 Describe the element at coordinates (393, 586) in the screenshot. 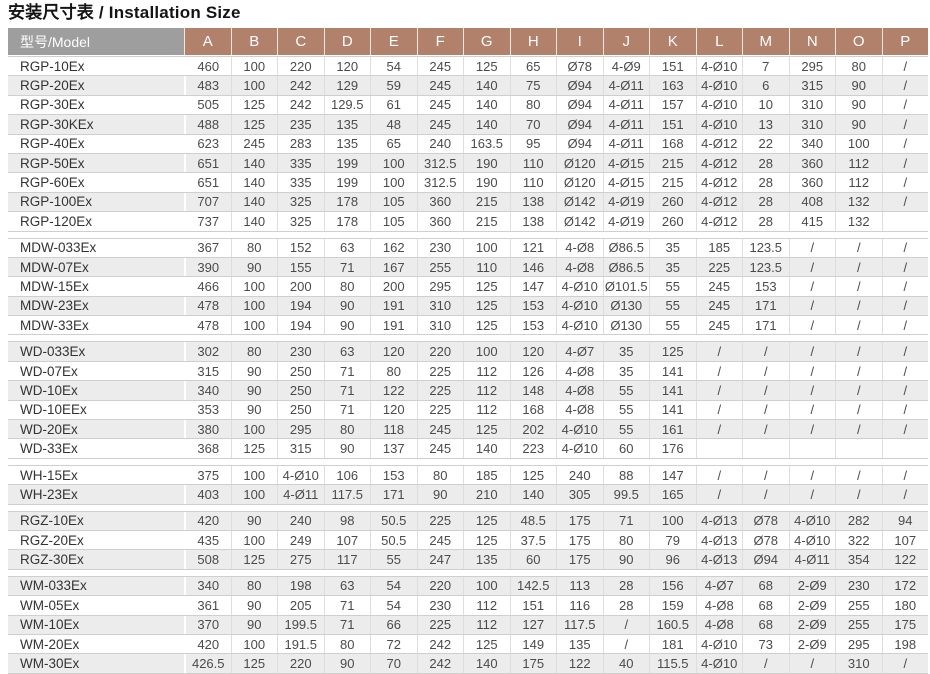

I see `cell-e: 54` at that location.